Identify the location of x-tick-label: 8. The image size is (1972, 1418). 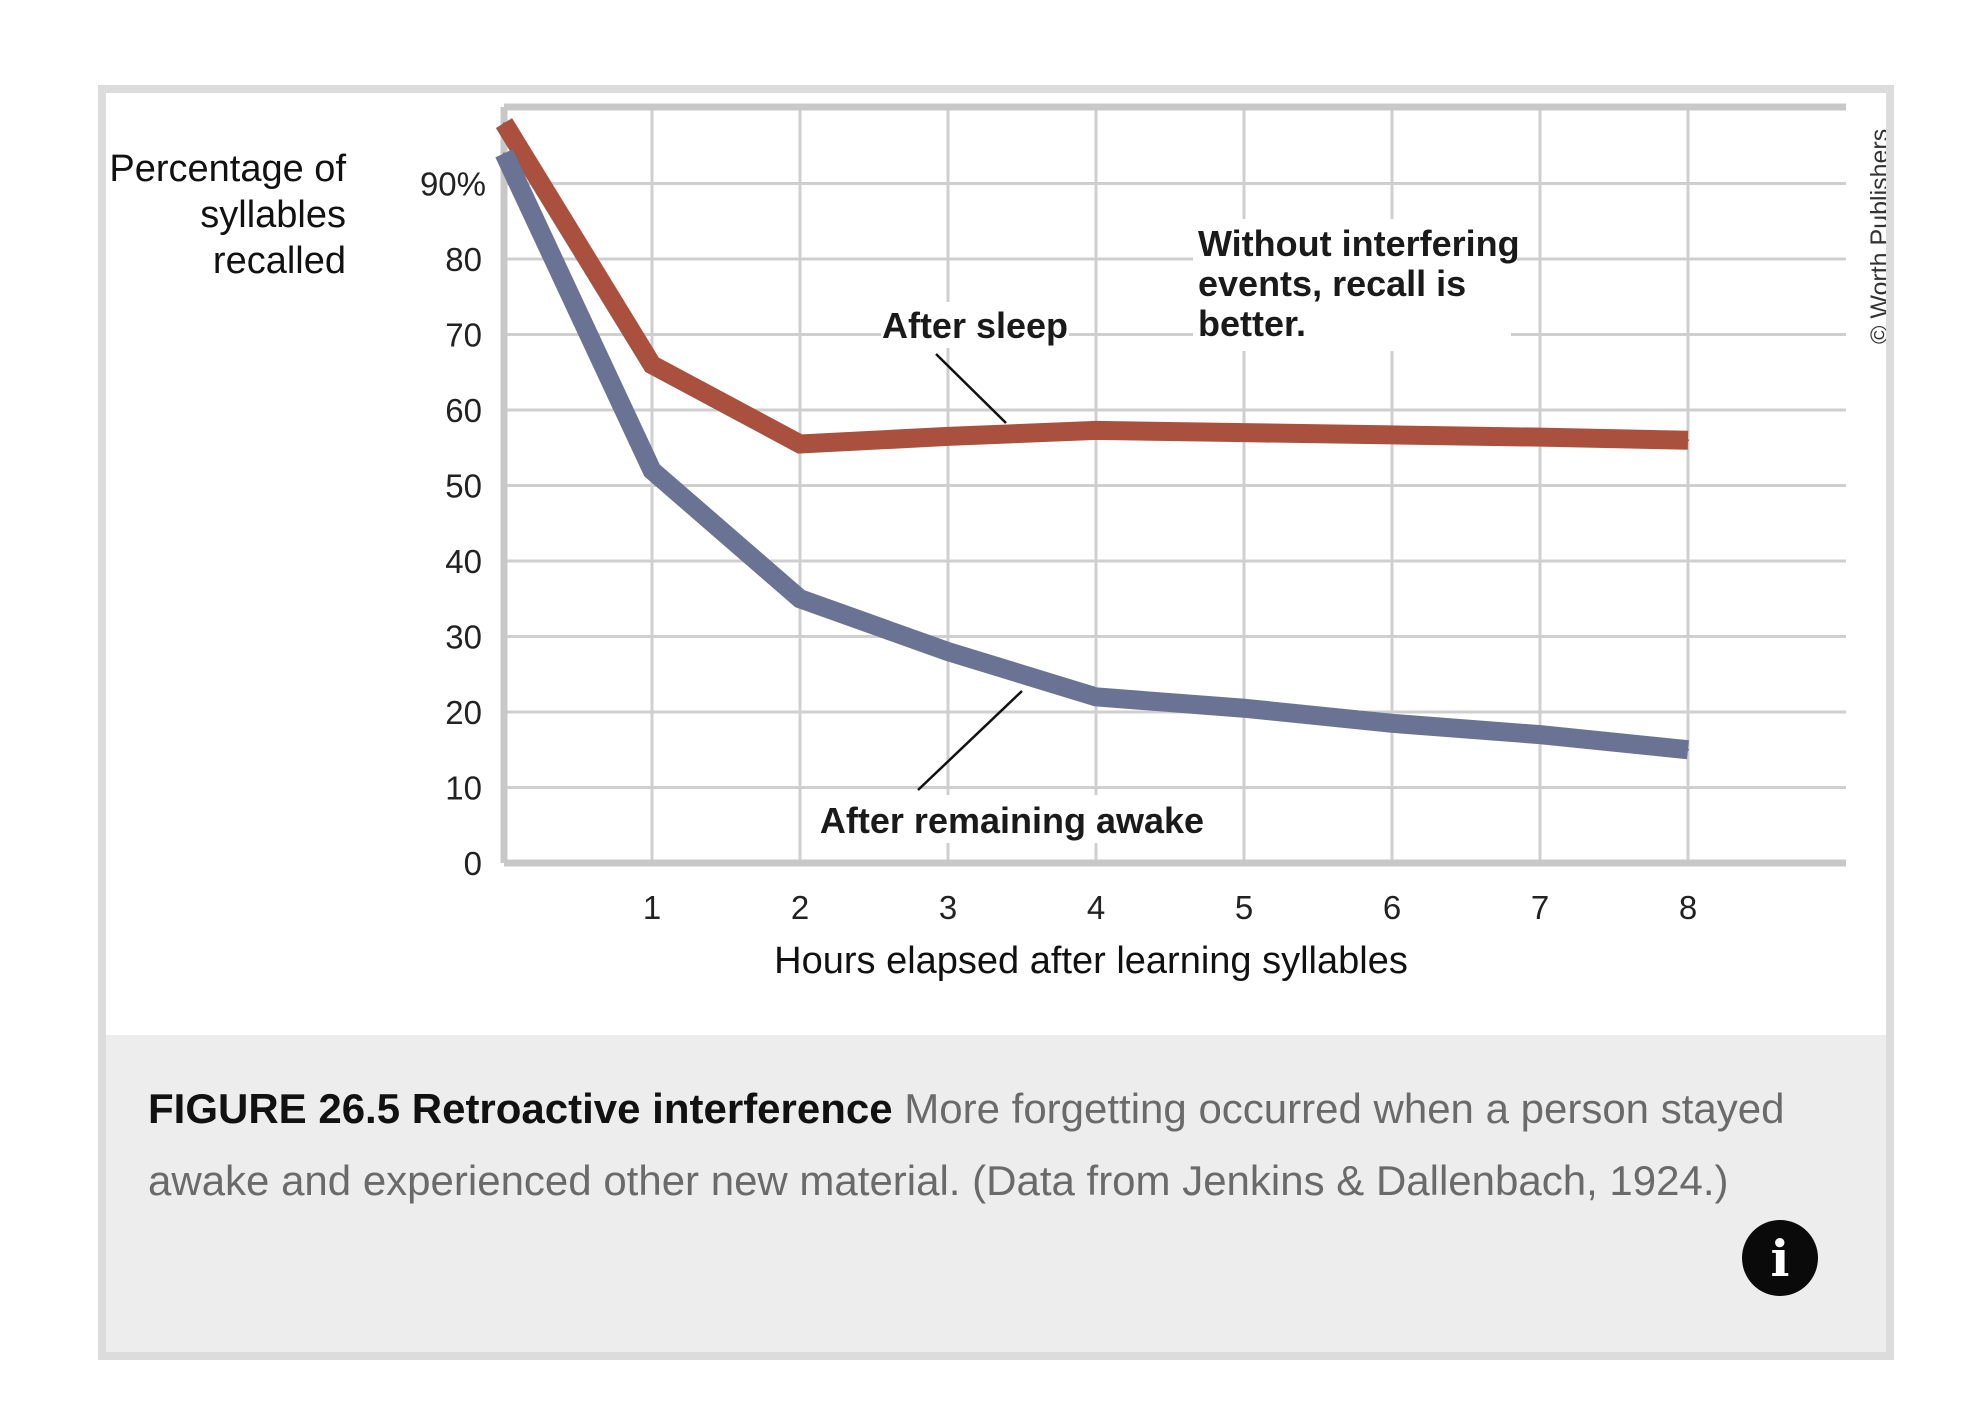
(1688, 907).